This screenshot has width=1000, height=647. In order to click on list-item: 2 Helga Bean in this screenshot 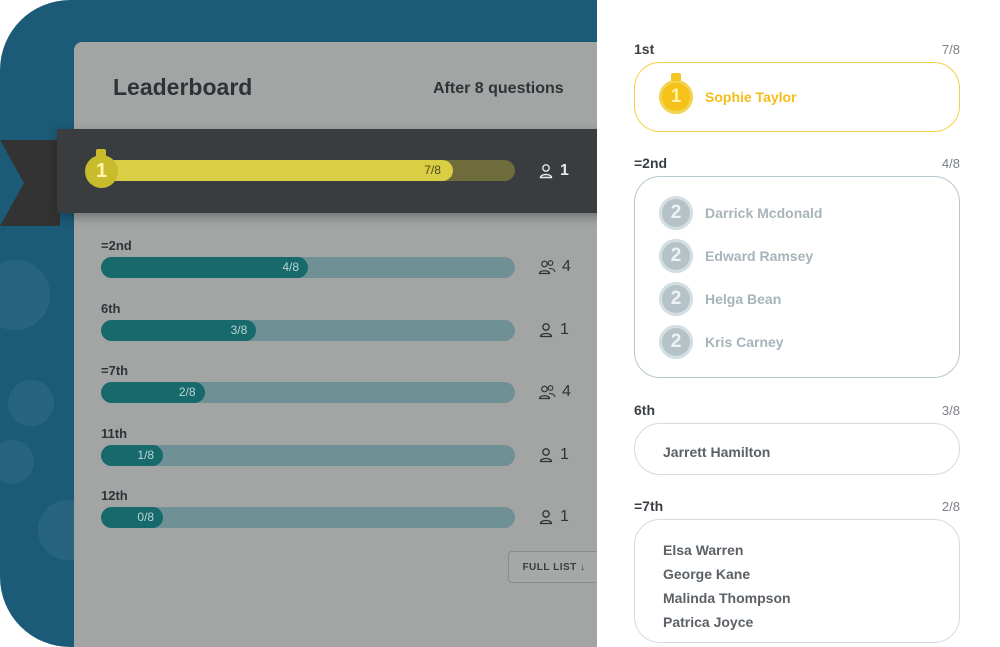, I will do `click(720, 299)`.